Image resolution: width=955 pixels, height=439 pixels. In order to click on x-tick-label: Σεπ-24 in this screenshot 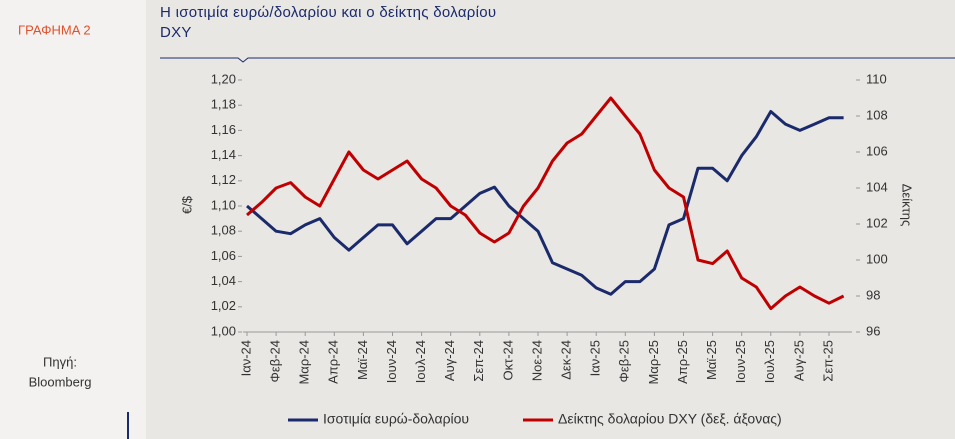, I will do `click(478, 361)`.